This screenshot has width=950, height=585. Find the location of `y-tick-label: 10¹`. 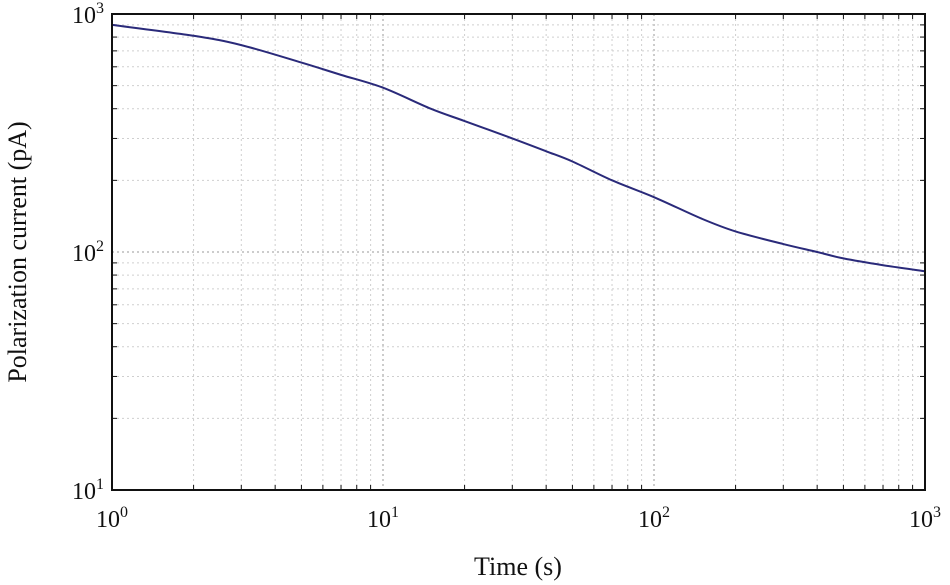

y-tick-label: 10¹ is located at coordinates (88, 490).